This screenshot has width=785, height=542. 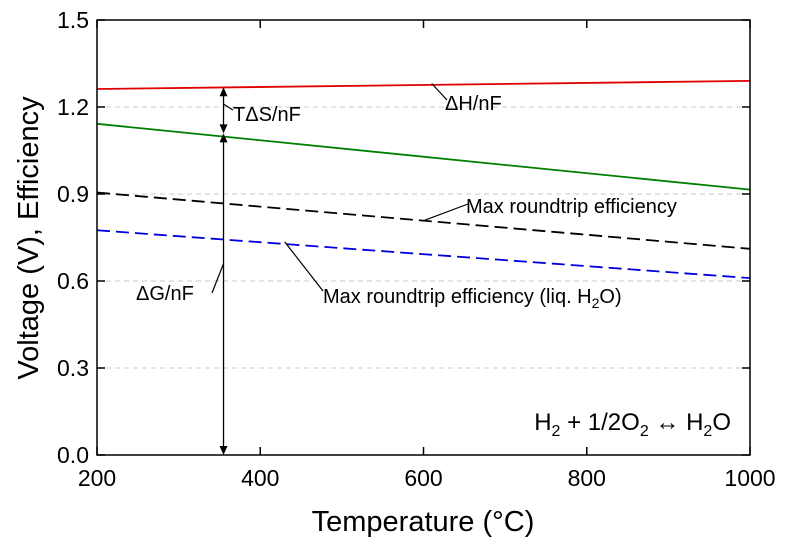 What do you see at coordinates (29, 238) in the screenshot?
I see `y-axis-title: Voltage (V), Efficiency` at bounding box center [29, 238].